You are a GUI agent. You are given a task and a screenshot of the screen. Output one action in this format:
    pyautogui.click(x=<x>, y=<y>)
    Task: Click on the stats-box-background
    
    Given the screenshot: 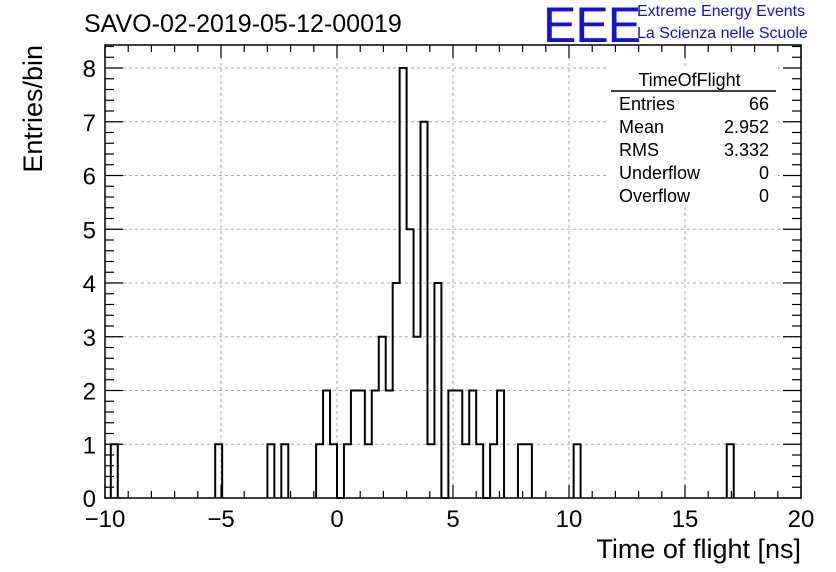 What is the action you would take?
    pyautogui.click(x=693, y=137)
    